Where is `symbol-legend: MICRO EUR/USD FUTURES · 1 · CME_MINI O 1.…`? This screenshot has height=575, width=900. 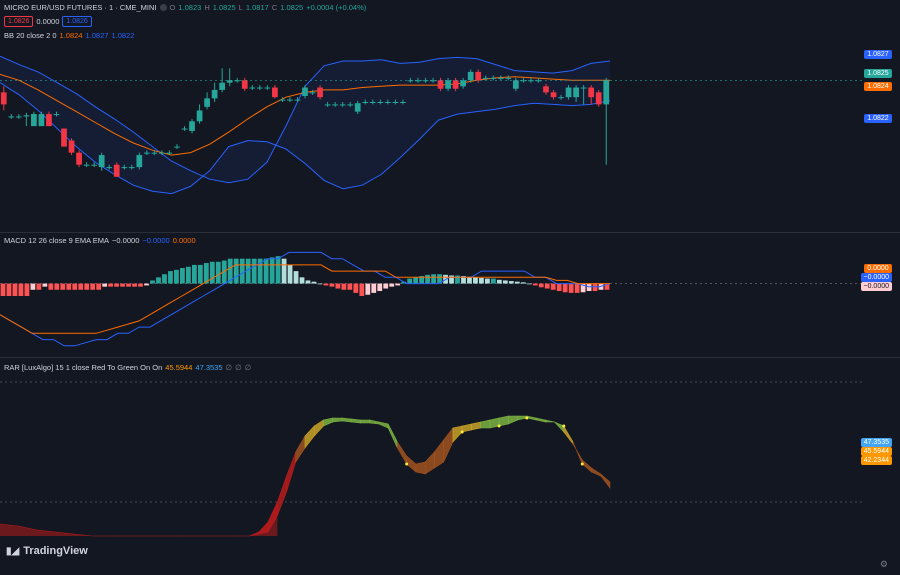
symbol-legend: MICRO EUR/USD FUTURES · 1 · CME_MINI O 1.… is located at coordinates (185, 7).